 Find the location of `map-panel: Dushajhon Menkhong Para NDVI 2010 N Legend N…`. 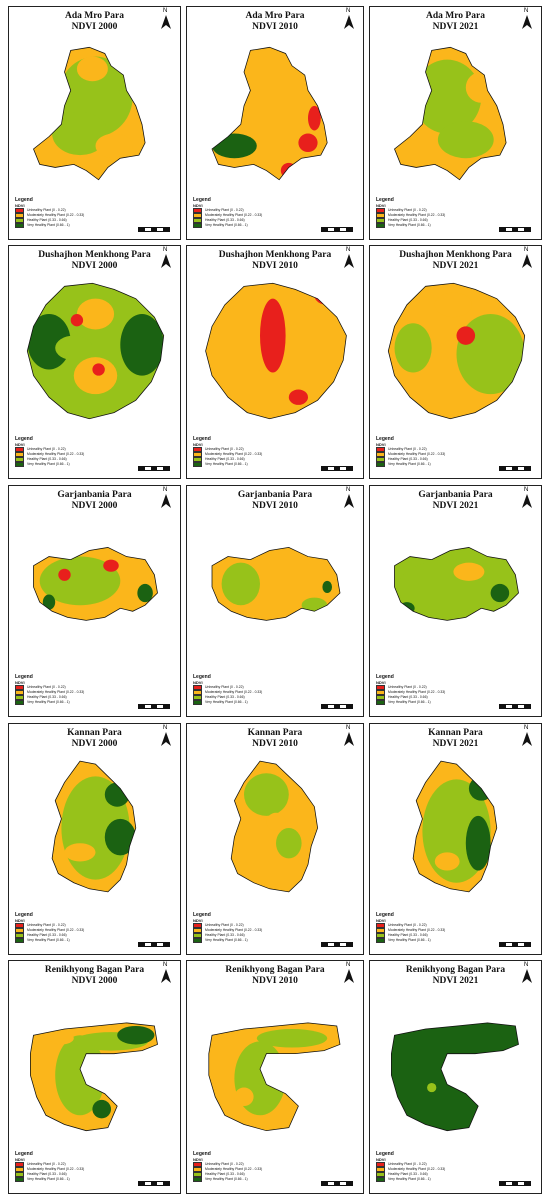

map-panel: Dushajhon Menkhong Para NDVI 2010 N Legend N… is located at coordinates (275, 362).